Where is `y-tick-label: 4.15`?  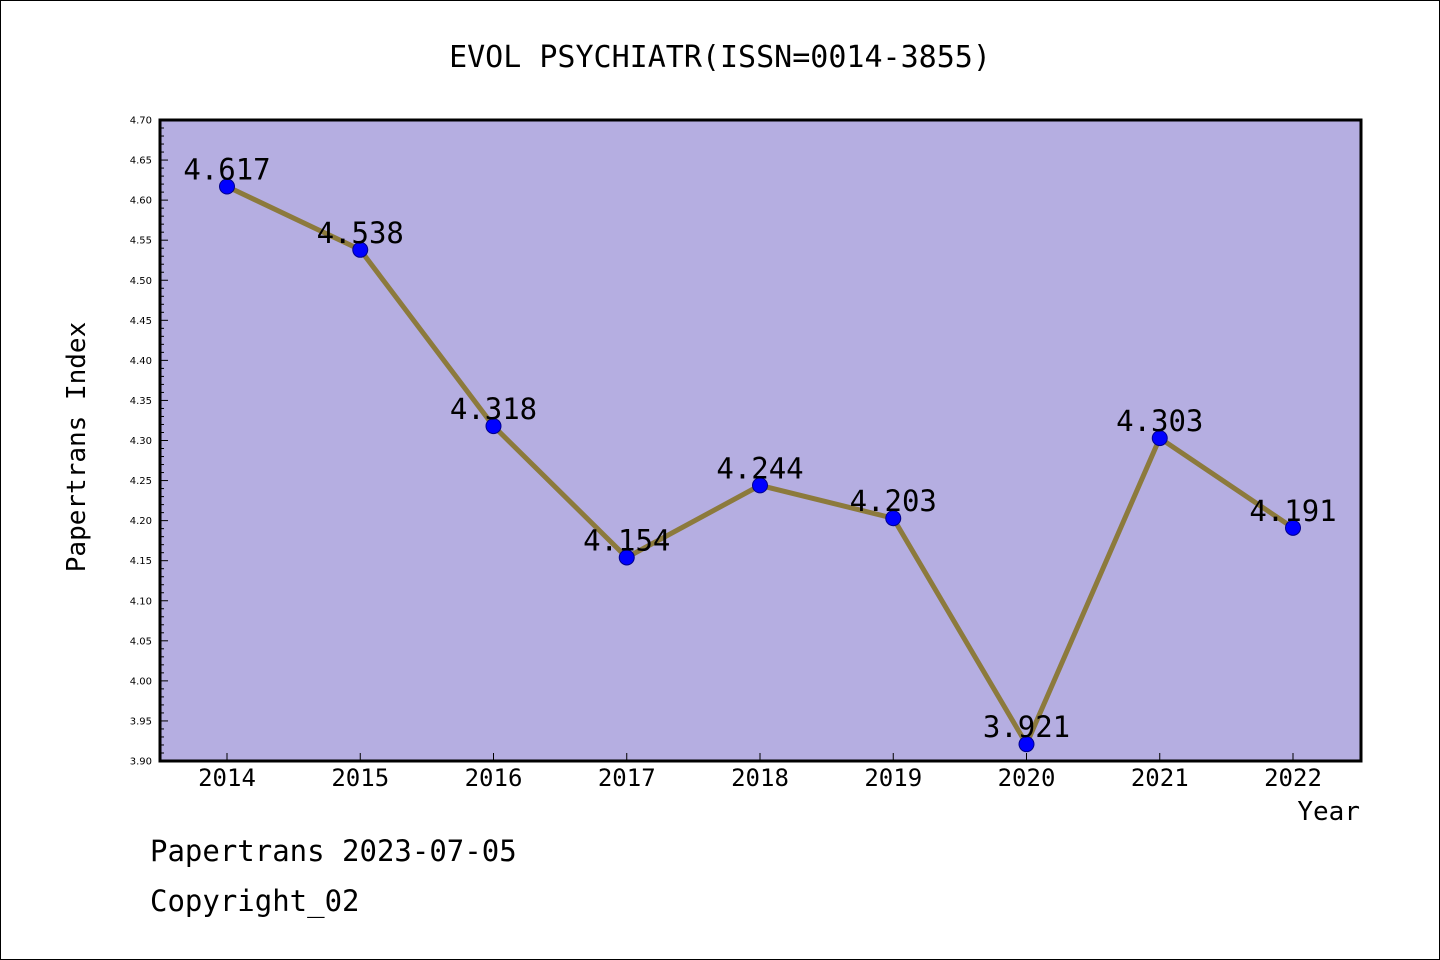 y-tick-label: 4.15 is located at coordinates (141, 561).